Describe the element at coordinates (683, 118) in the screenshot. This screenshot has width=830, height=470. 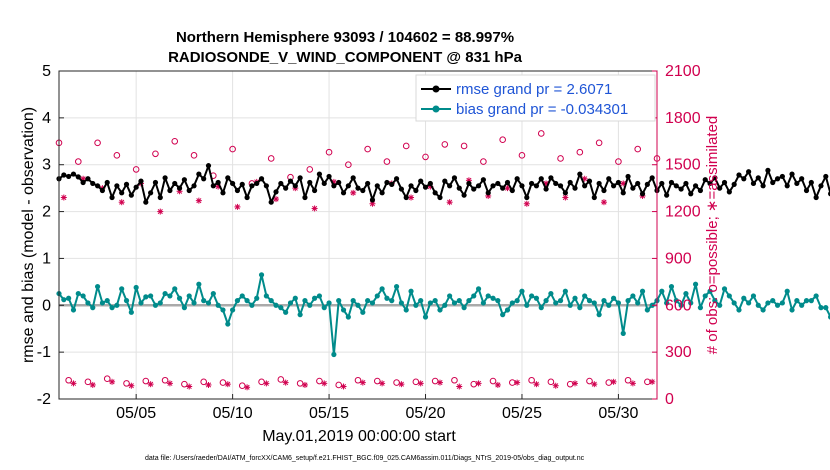
I see `y2-tick-label: 1800` at that location.